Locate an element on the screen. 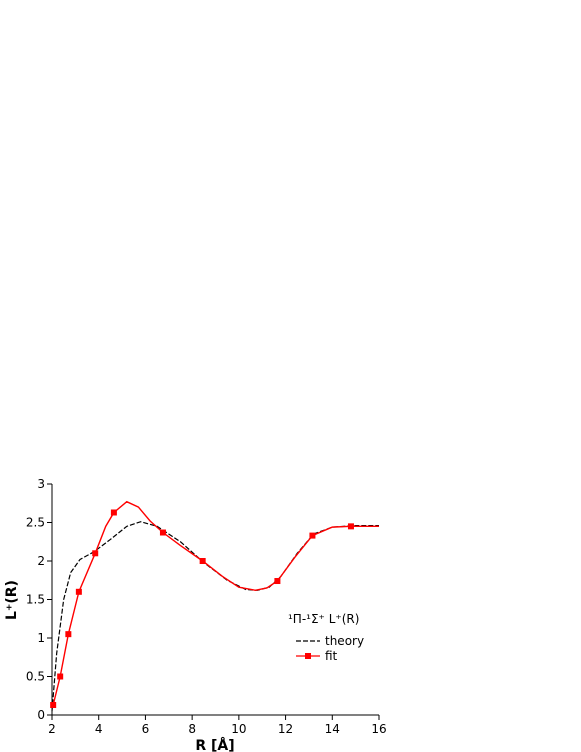 This screenshot has width=581, height=752. y-tick-label: 0 is located at coordinates (41, 715).